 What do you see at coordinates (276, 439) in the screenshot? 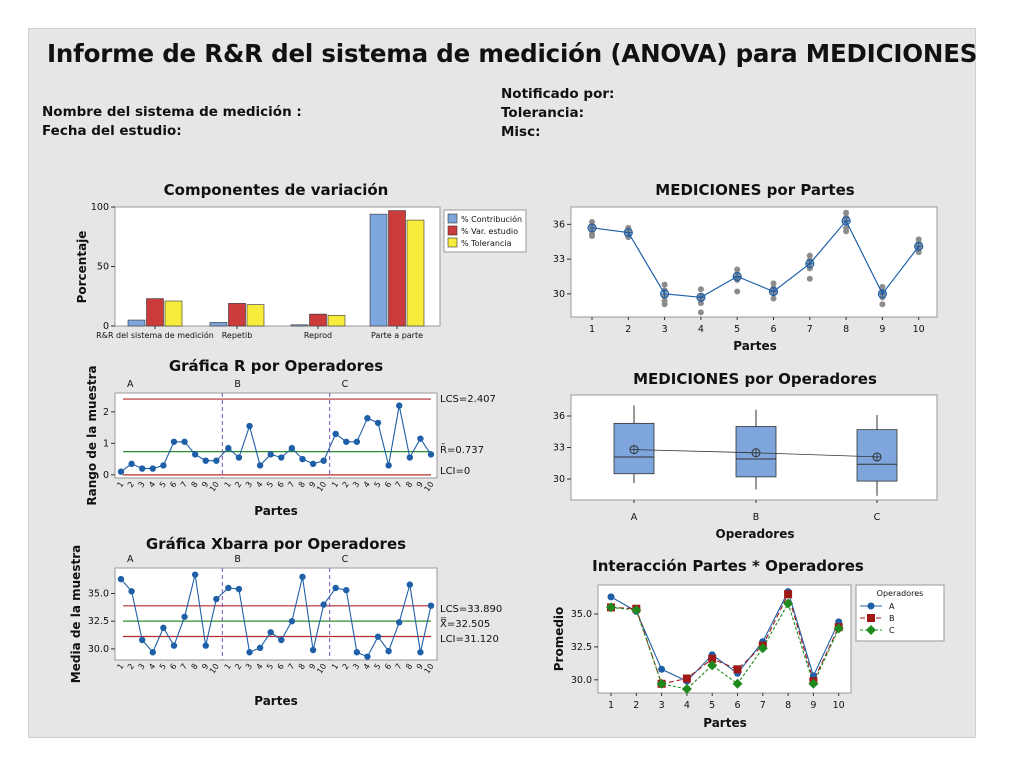
I see `rchart-series-line` at bounding box center [276, 439].